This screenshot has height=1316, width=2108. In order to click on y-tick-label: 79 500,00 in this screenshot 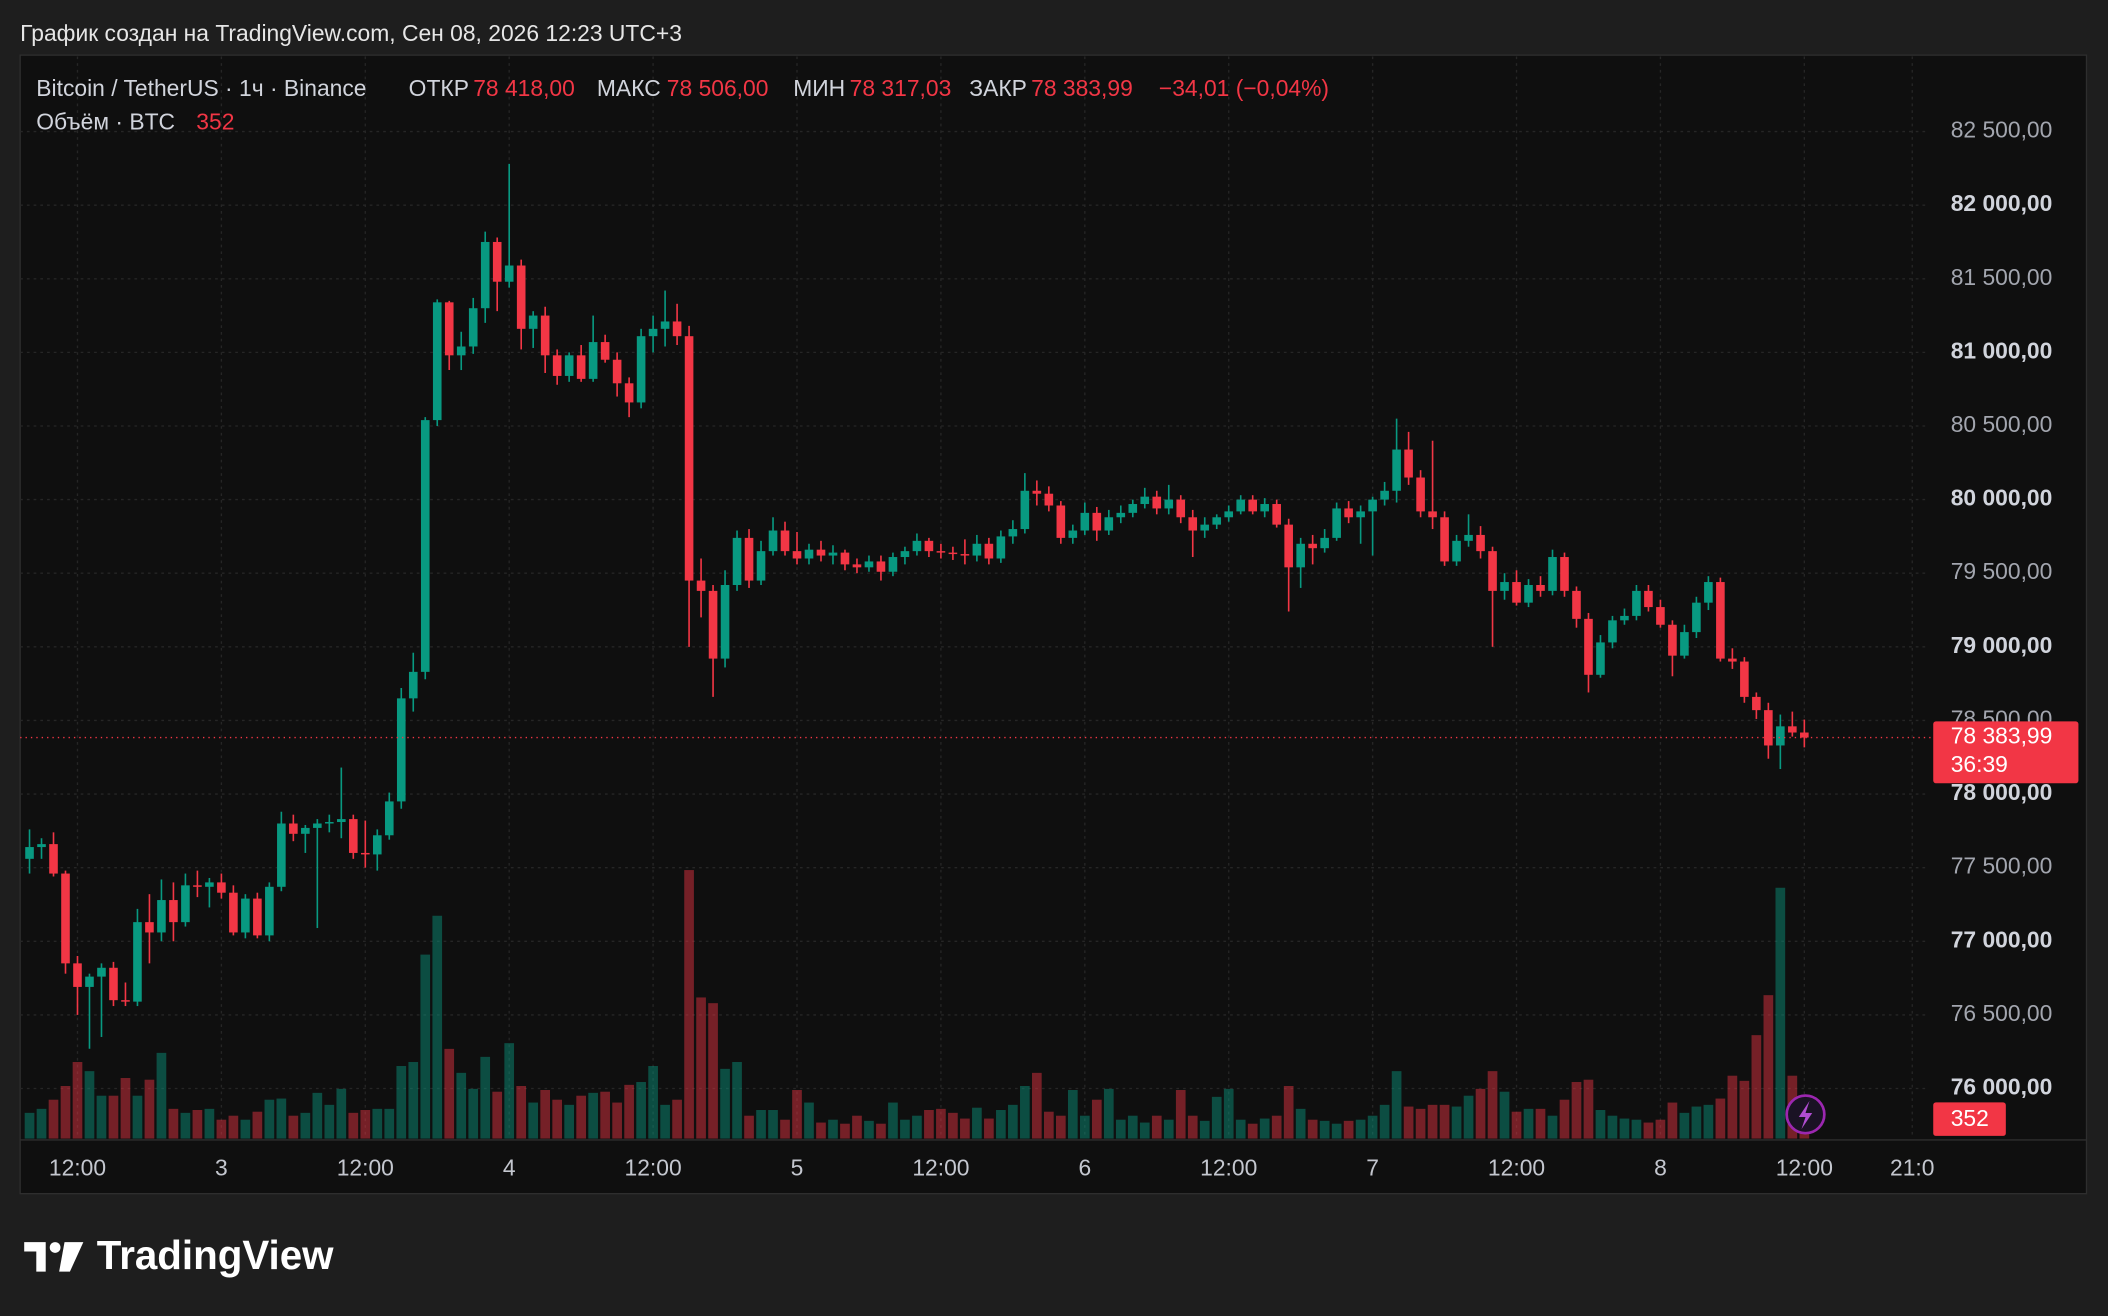, I will do `click(2002, 571)`.